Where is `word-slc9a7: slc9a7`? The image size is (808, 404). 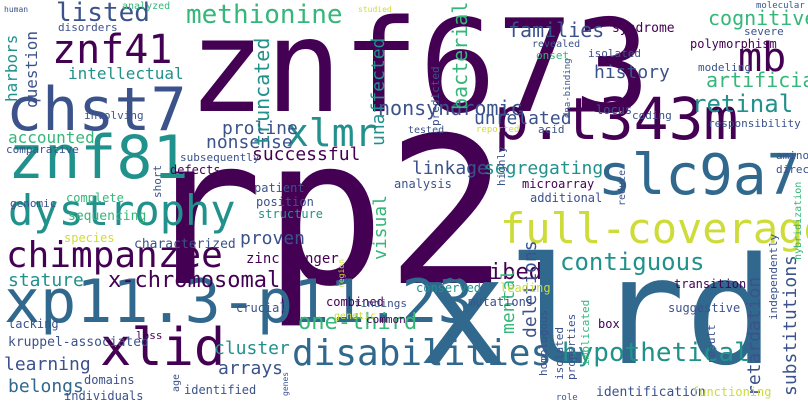
word-slc9a7: slc9a7 is located at coordinates (699, 175).